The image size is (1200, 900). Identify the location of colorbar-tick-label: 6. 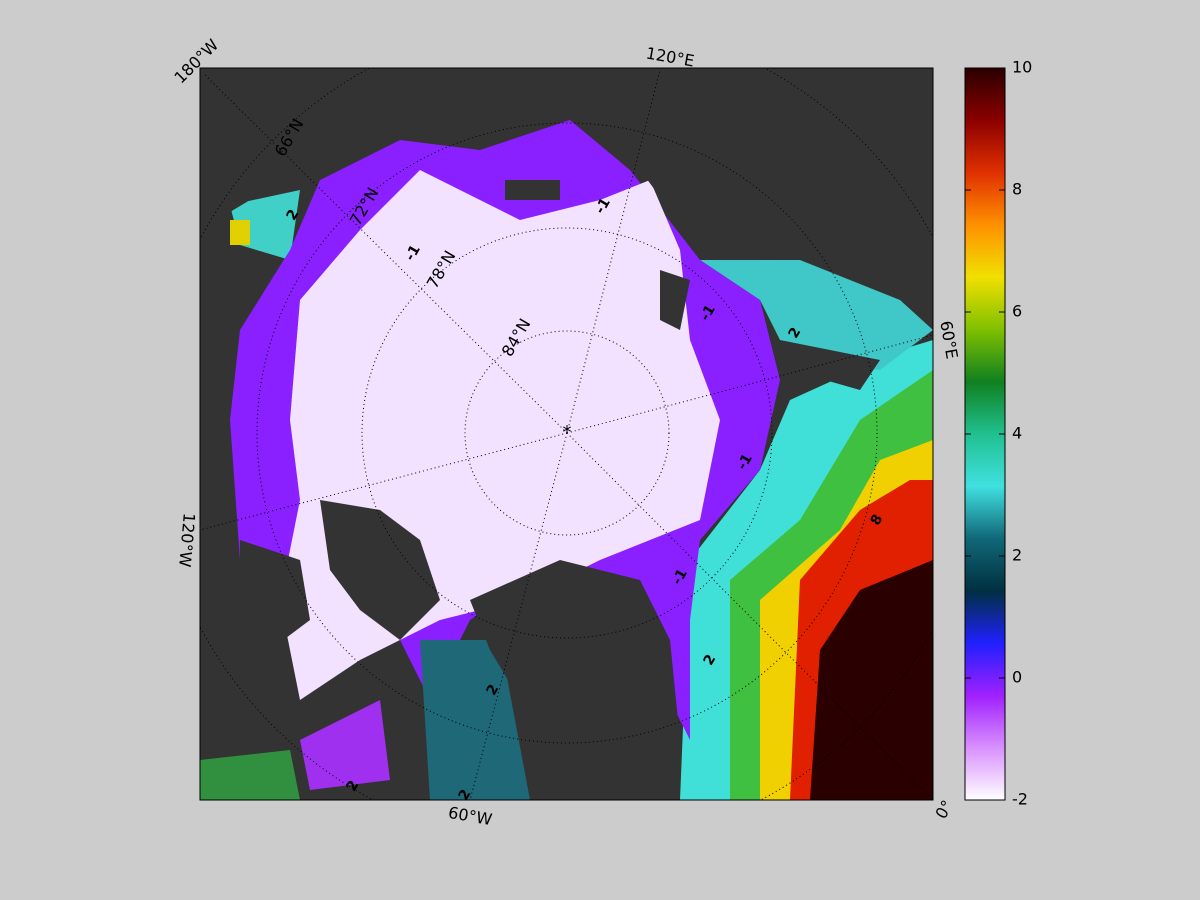
(1017, 311).